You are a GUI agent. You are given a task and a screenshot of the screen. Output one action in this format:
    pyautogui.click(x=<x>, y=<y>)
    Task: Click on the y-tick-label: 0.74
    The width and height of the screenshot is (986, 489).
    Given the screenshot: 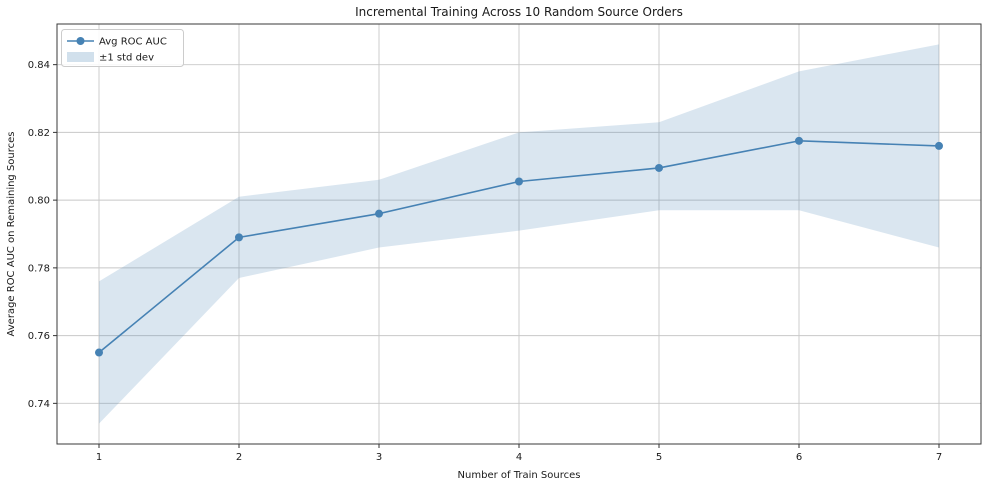 What is the action you would take?
    pyautogui.click(x=39, y=404)
    